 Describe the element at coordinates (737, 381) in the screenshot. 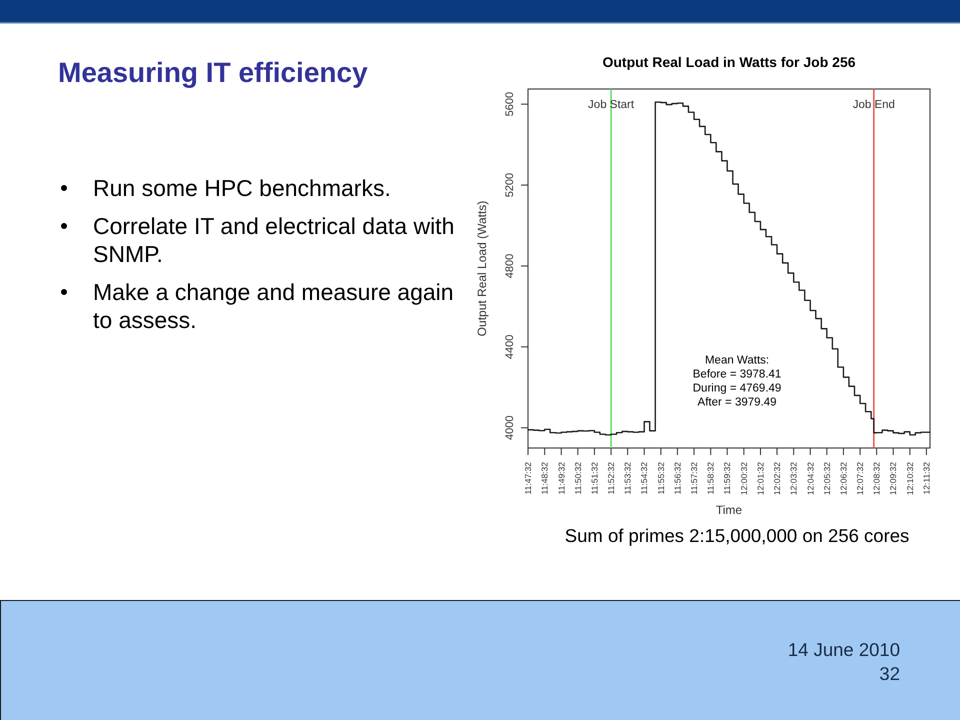

I see `annotation: Mean Watts: Before = 3978.41 During = 4769.49 After = 3979.49` at that location.